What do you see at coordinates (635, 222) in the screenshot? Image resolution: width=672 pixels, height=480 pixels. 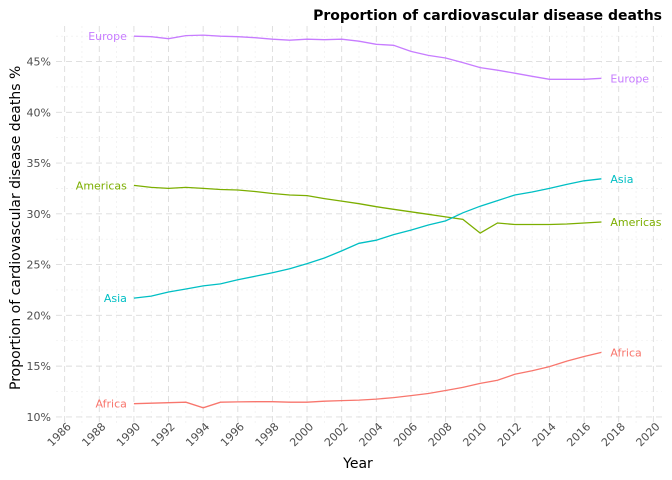 I see `series-end-label: Americas` at bounding box center [635, 222].